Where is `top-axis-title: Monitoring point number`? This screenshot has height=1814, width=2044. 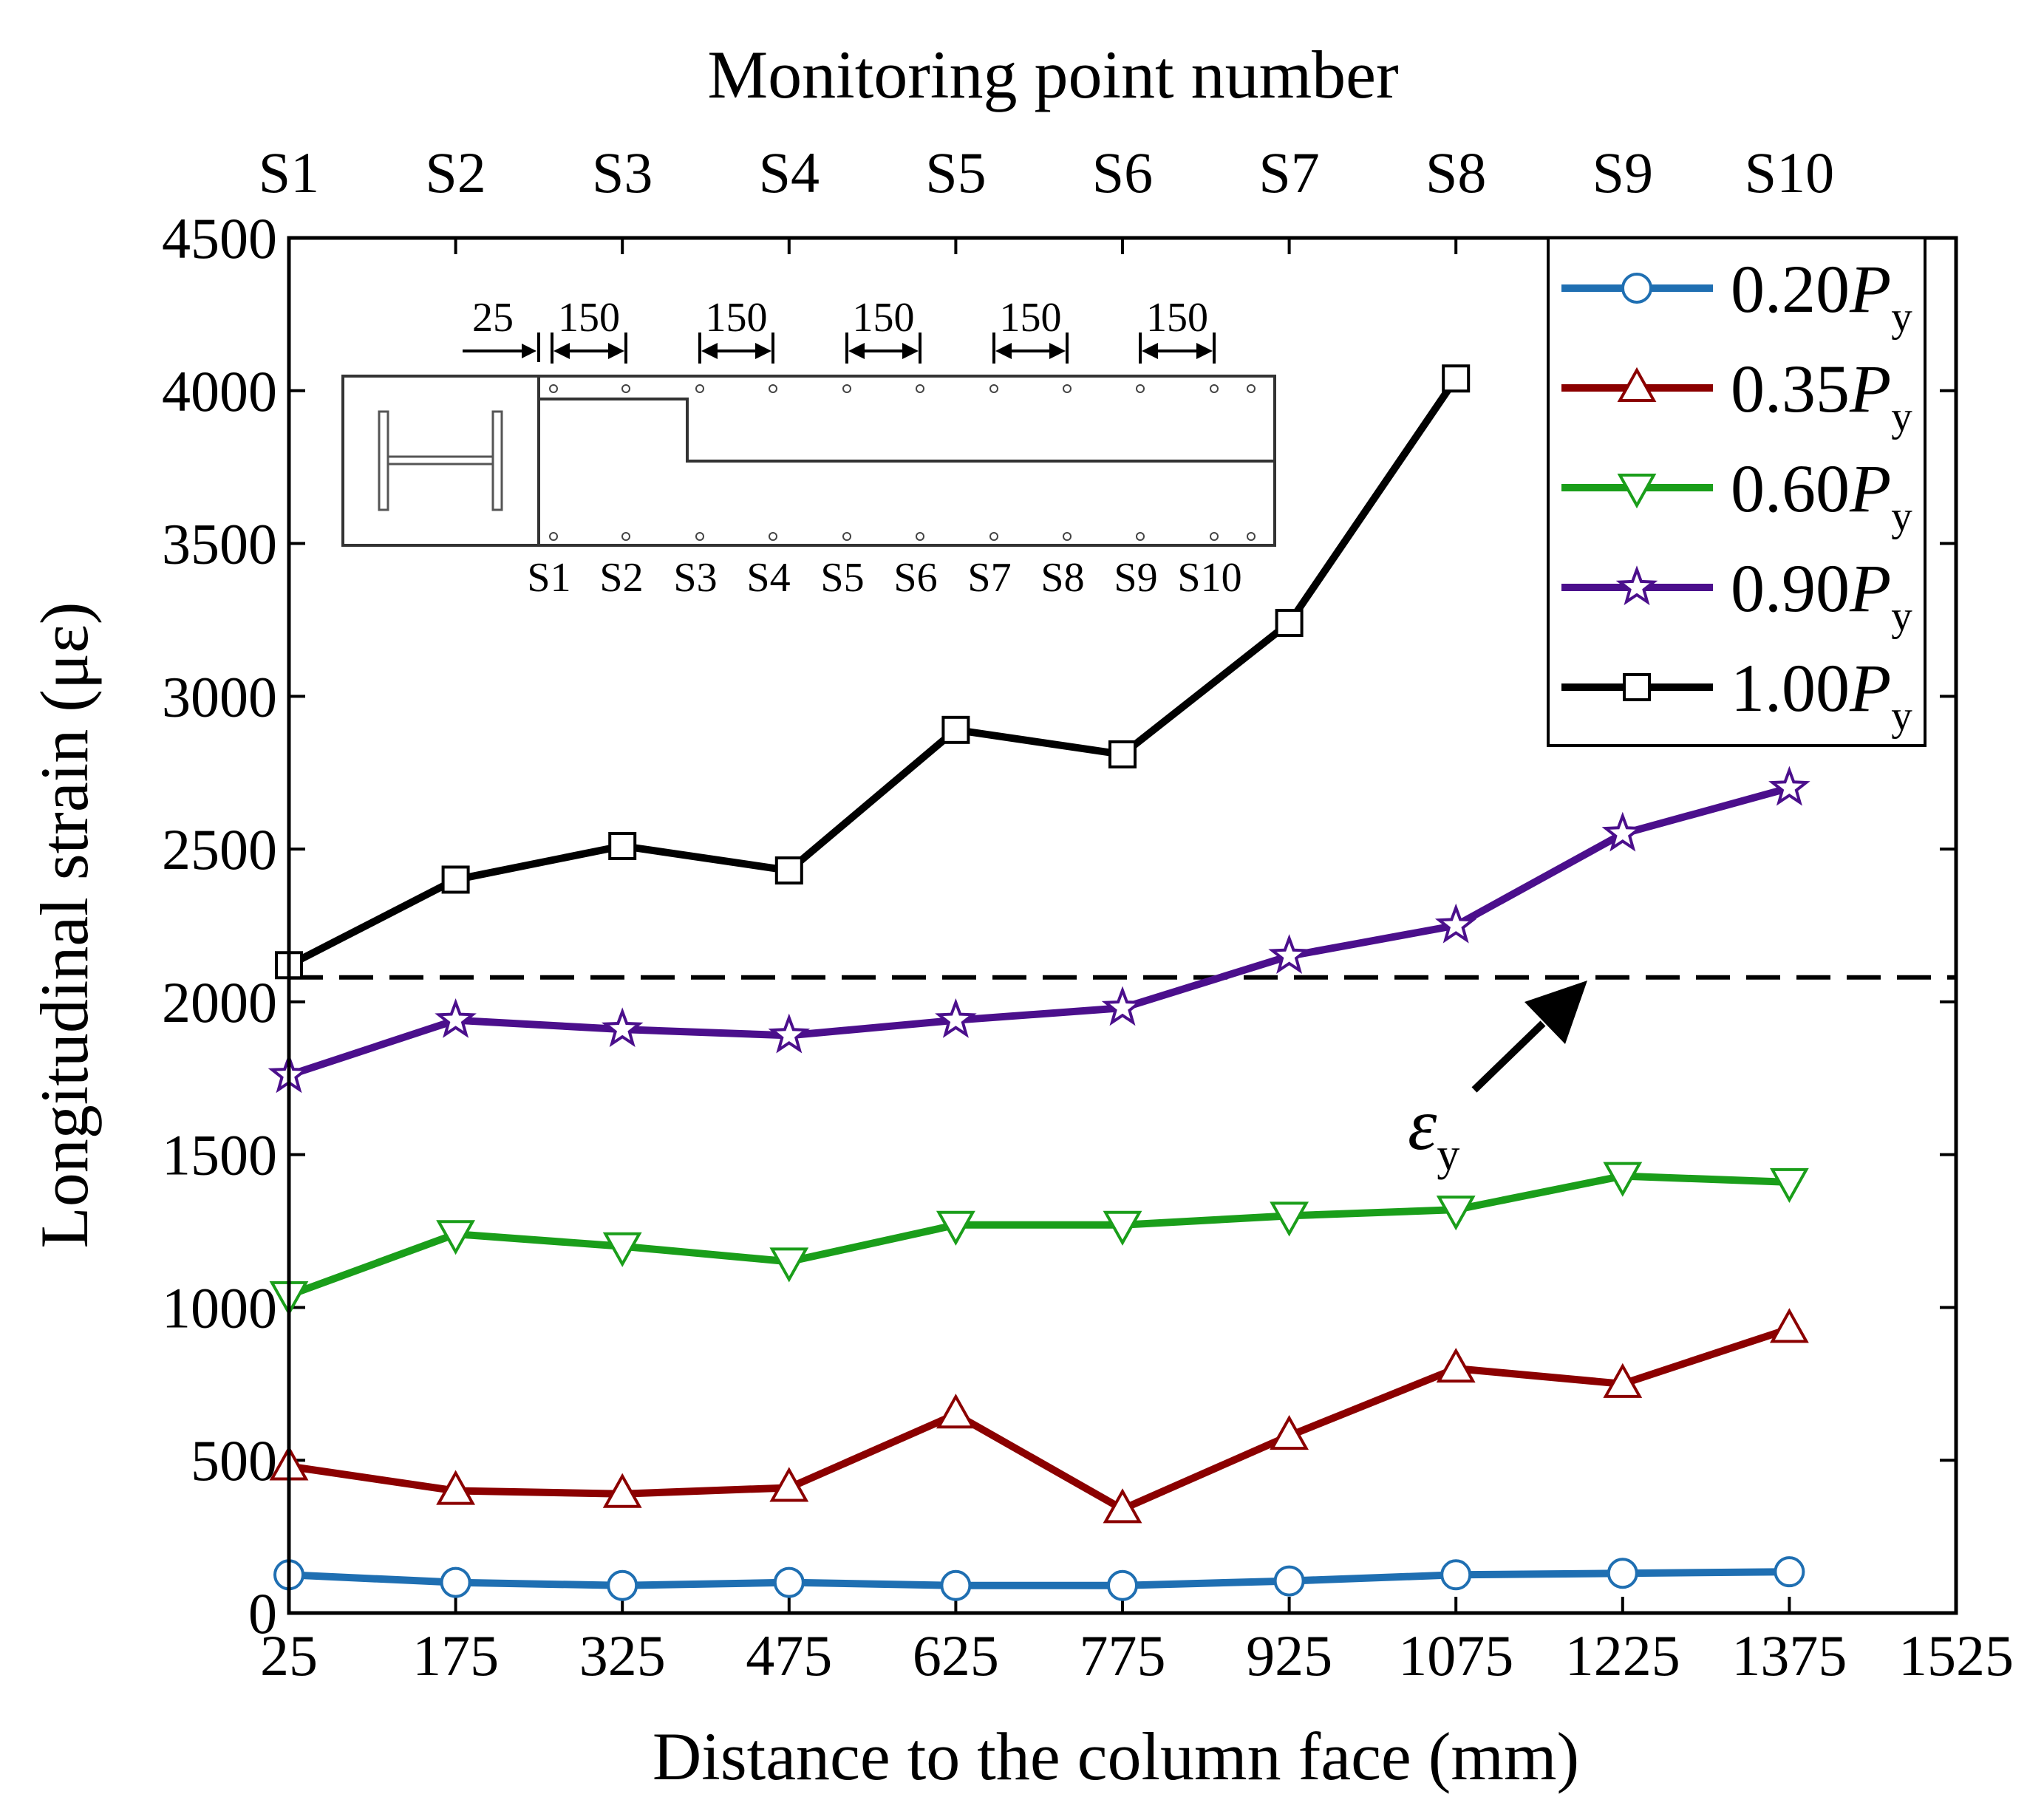 top-axis-title: Monitoring point number is located at coordinates (1052, 74).